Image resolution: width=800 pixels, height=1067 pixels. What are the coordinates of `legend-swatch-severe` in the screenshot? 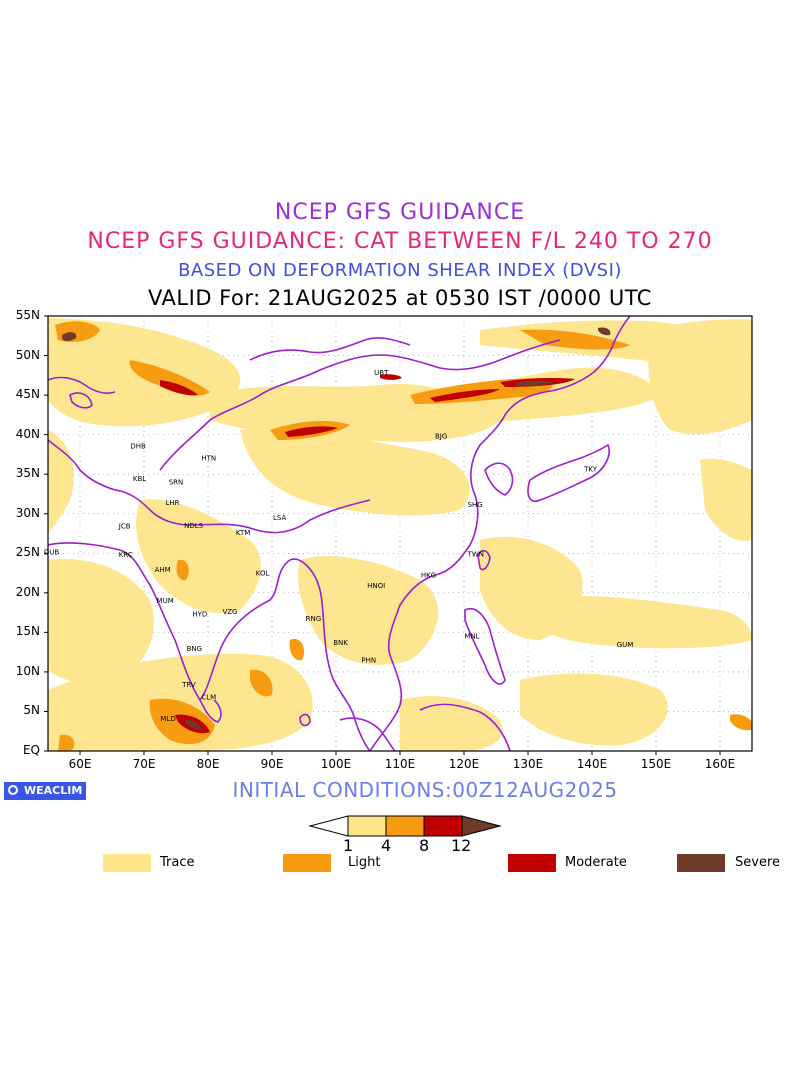 It's located at (701, 863).